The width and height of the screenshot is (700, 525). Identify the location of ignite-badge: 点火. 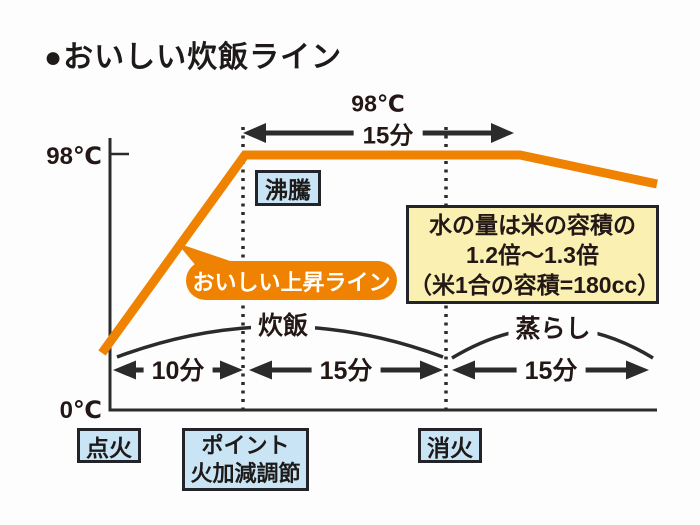
(109, 445).